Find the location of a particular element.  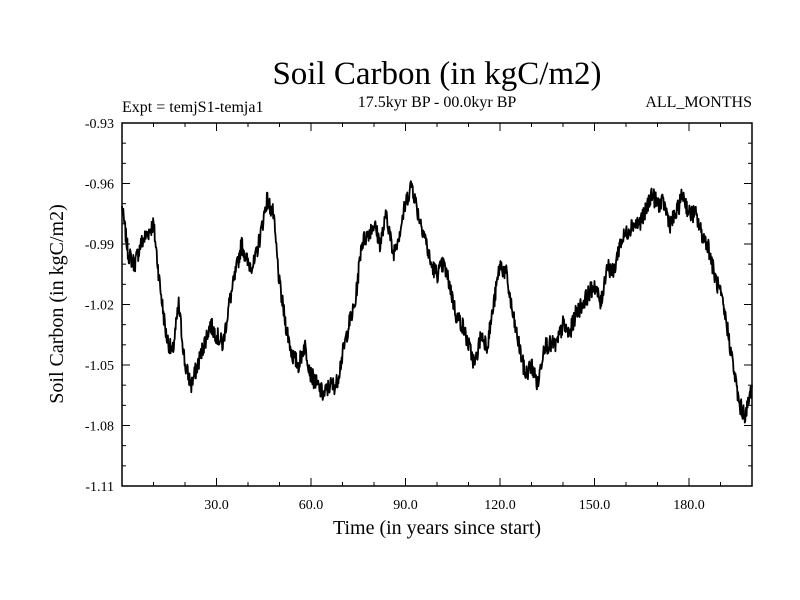

y-tick-label: -1.11 is located at coordinates (99, 487).